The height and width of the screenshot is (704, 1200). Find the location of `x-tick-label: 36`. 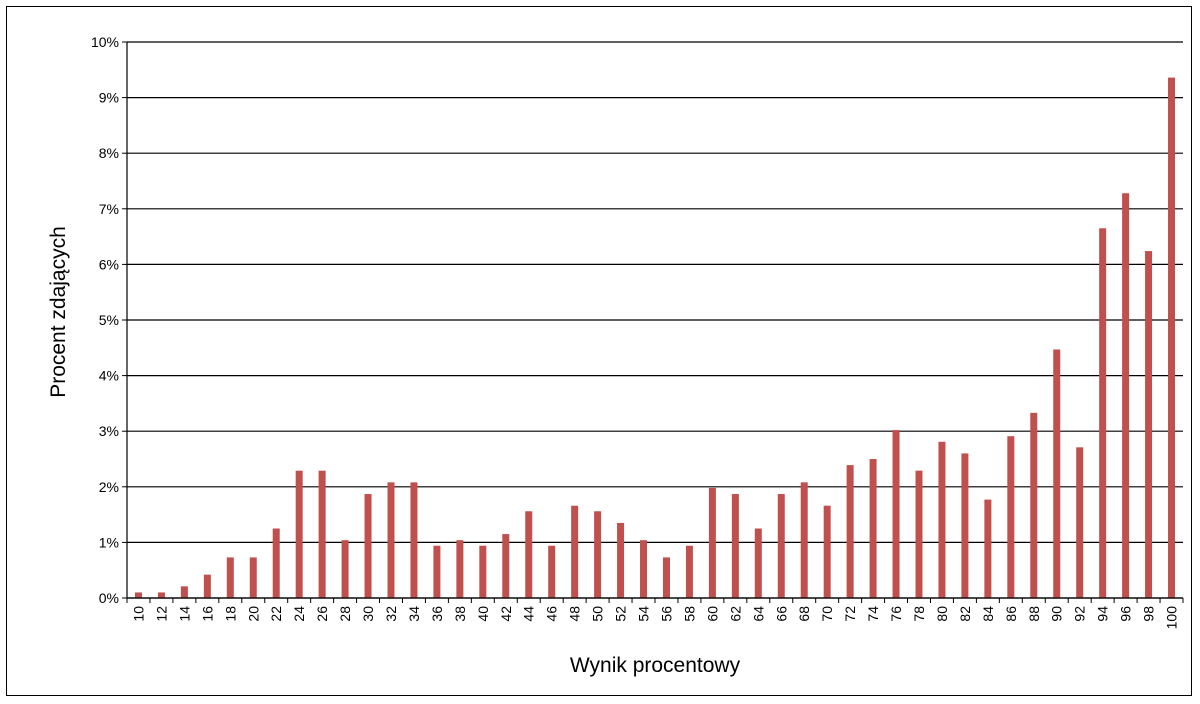

x-tick-label: 36 is located at coordinates (437, 614).